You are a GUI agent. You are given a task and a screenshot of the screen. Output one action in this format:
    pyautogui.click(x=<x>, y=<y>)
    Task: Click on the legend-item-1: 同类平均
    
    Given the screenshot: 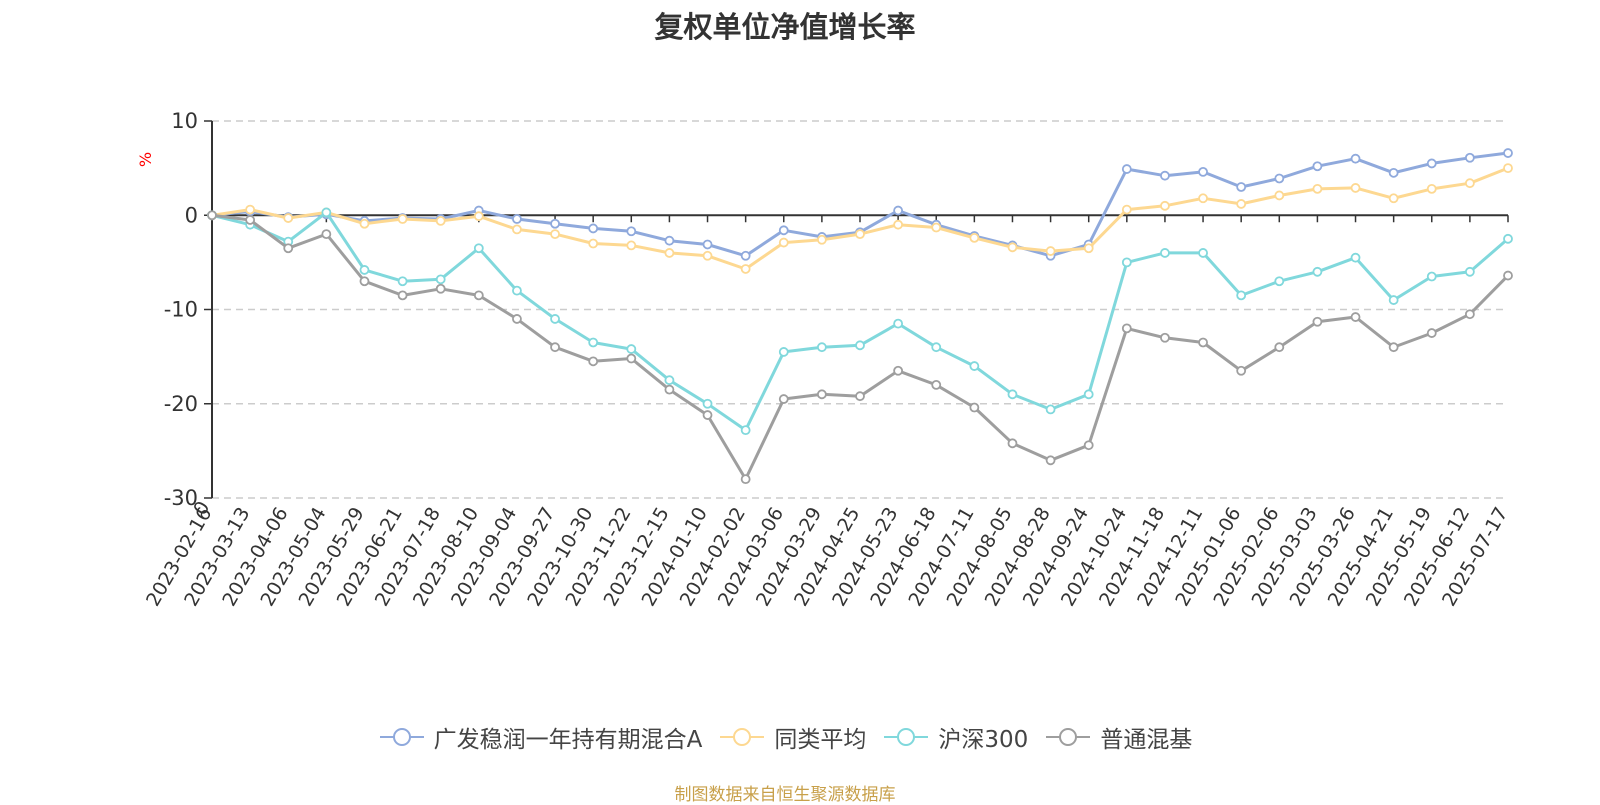 What is the action you would take?
    pyautogui.click(x=792, y=737)
    